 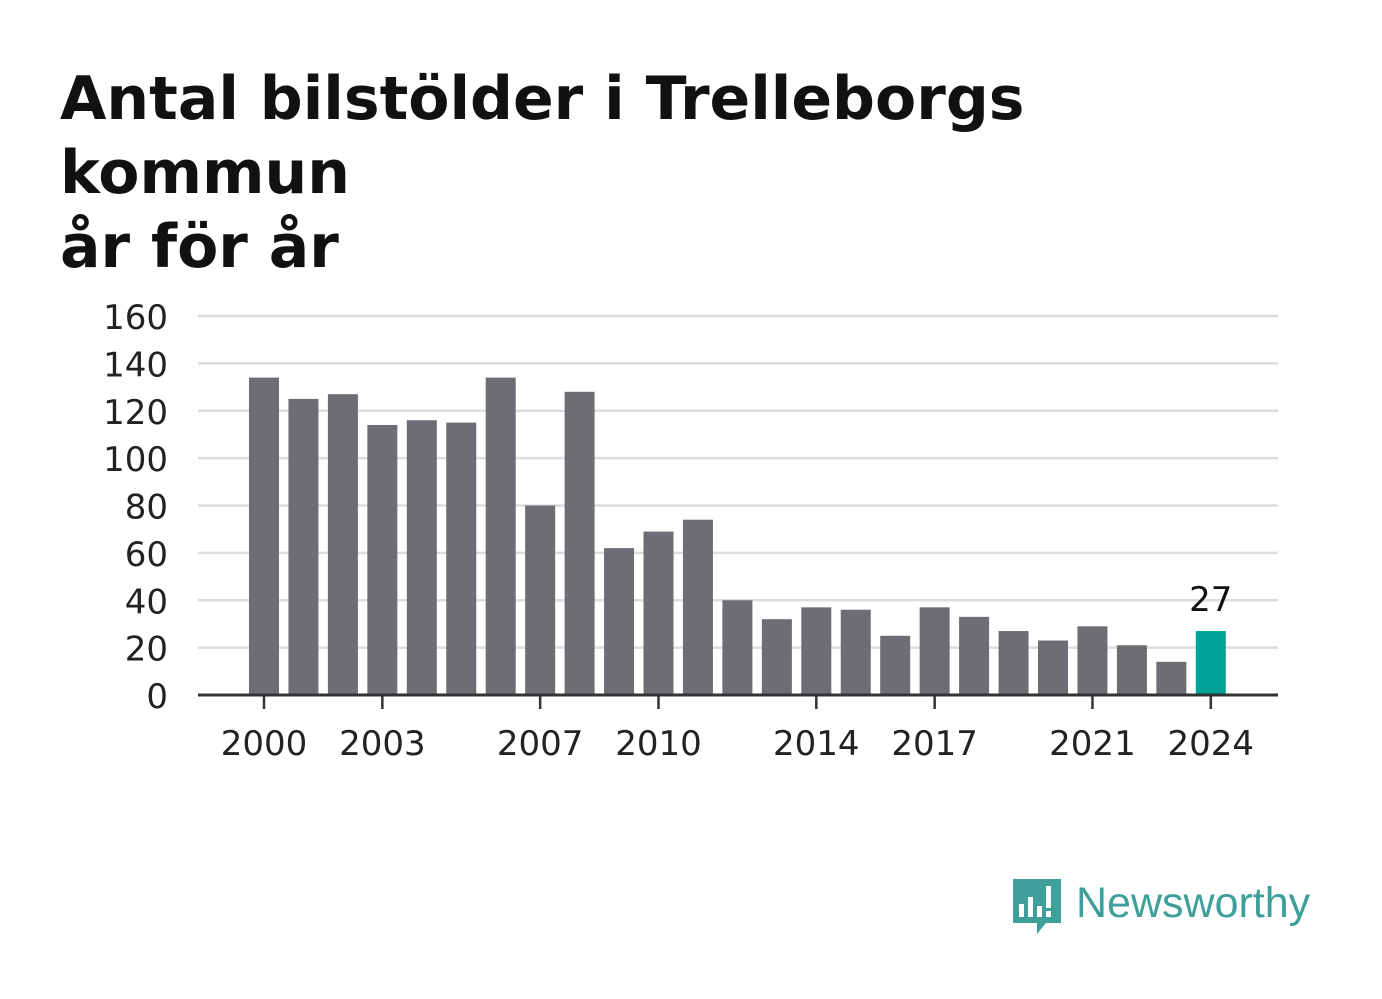 I want to click on x-tick-label: 2010, so click(x=658, y=744).